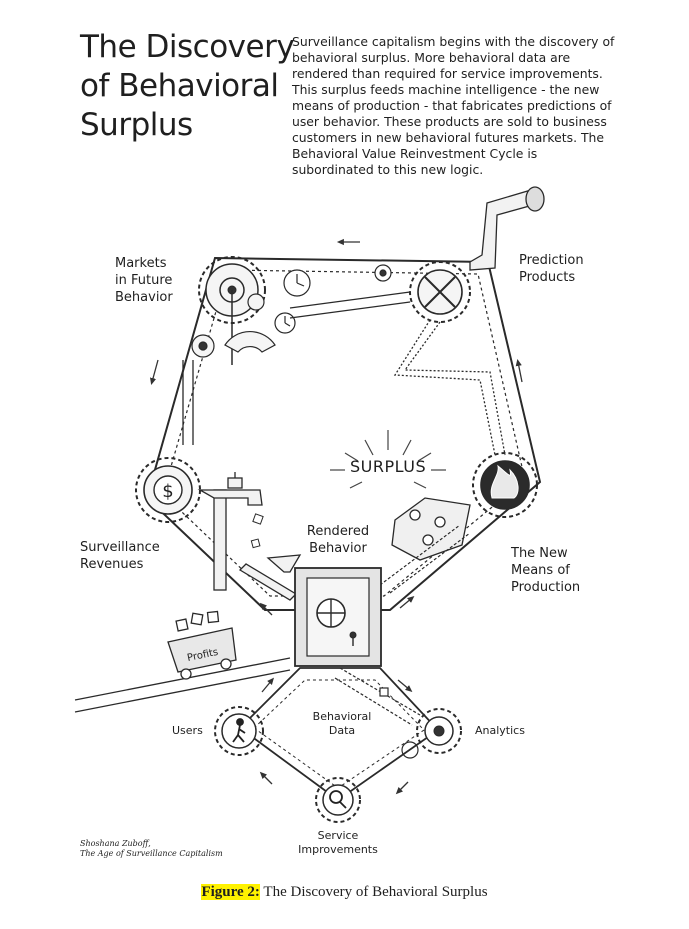 Image resolution: width=689 pixels, height=929 pixels. I want to click on dollar-sign-icon: $, so click(167, 491).